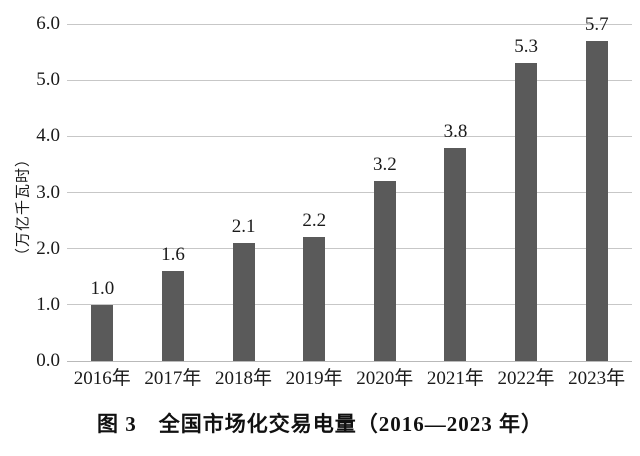  Describe the element at coordinates (597, 378) in the screenshot. I see `x-tick-label: 2023年` at that location.